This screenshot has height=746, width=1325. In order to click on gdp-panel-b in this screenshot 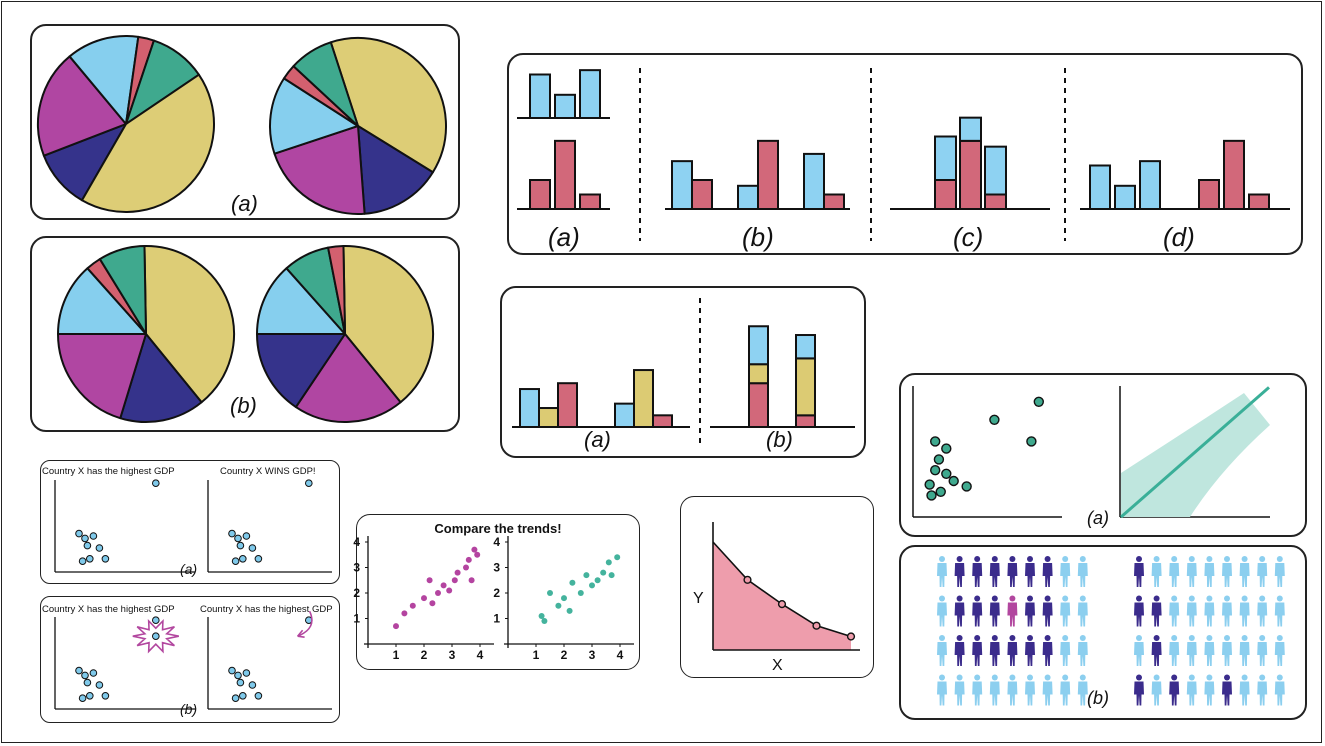, I will do `click(190, 659)`.